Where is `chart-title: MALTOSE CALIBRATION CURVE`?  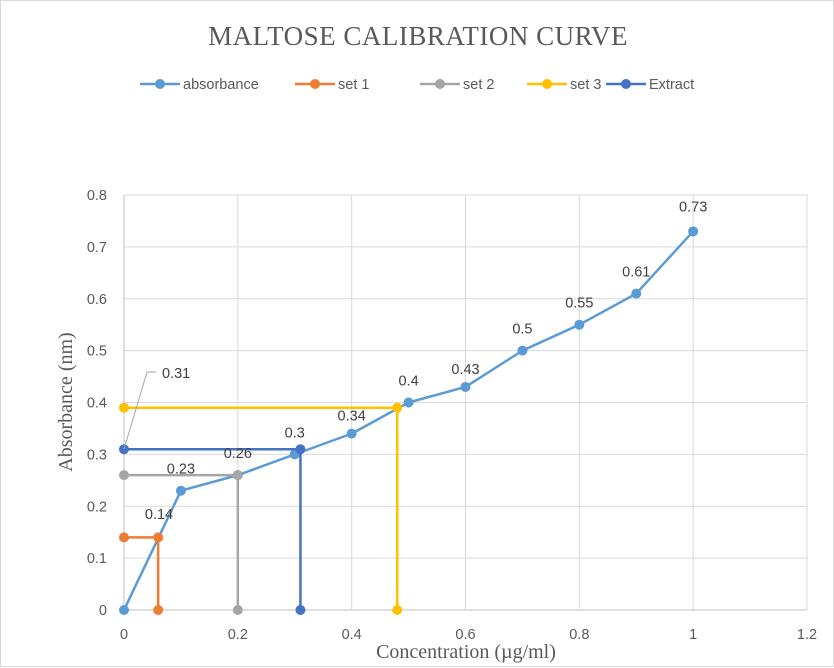 chart-title: MALTOSE CALIBRATION CURVE is located at coordinates (418, 36).